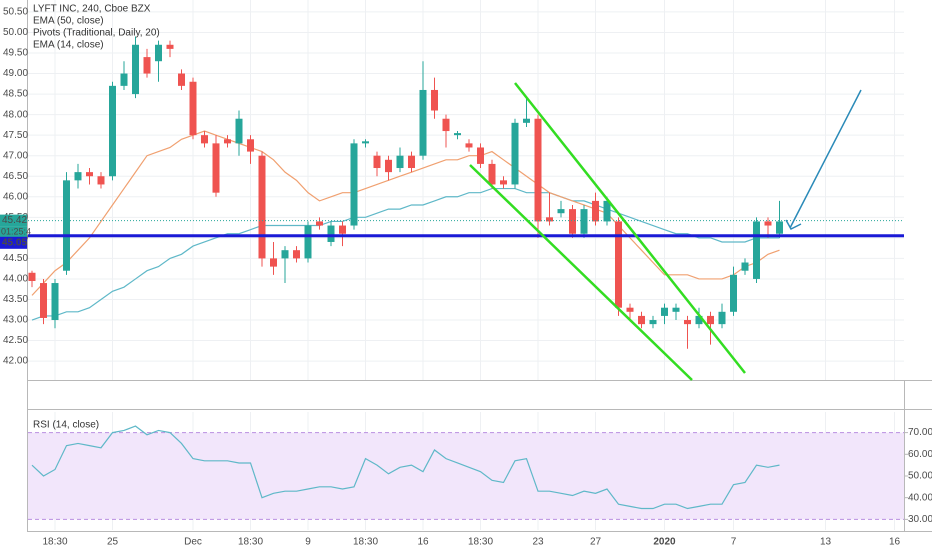  What do you see at coordinates (15, 12) in the screenshot?
I see `y-tick-label: 50.50` at bounding box center [15, 12].